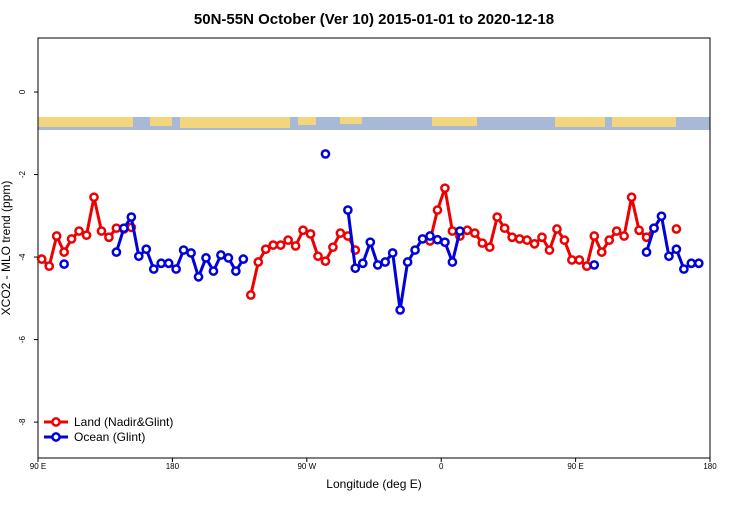 This screenshot has width=750, height=505. What do you see at coordinates (22, 422) in the screenshot?
I see `y-tick-label: -8` at bounding box center [22, 422].